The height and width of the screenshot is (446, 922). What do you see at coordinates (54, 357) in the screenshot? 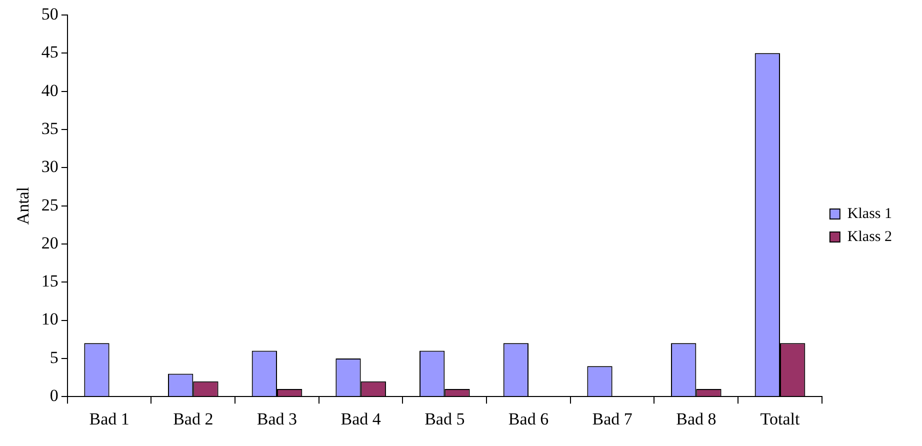
I see `y-tick-label: 5` at bounding box center [54, 357].